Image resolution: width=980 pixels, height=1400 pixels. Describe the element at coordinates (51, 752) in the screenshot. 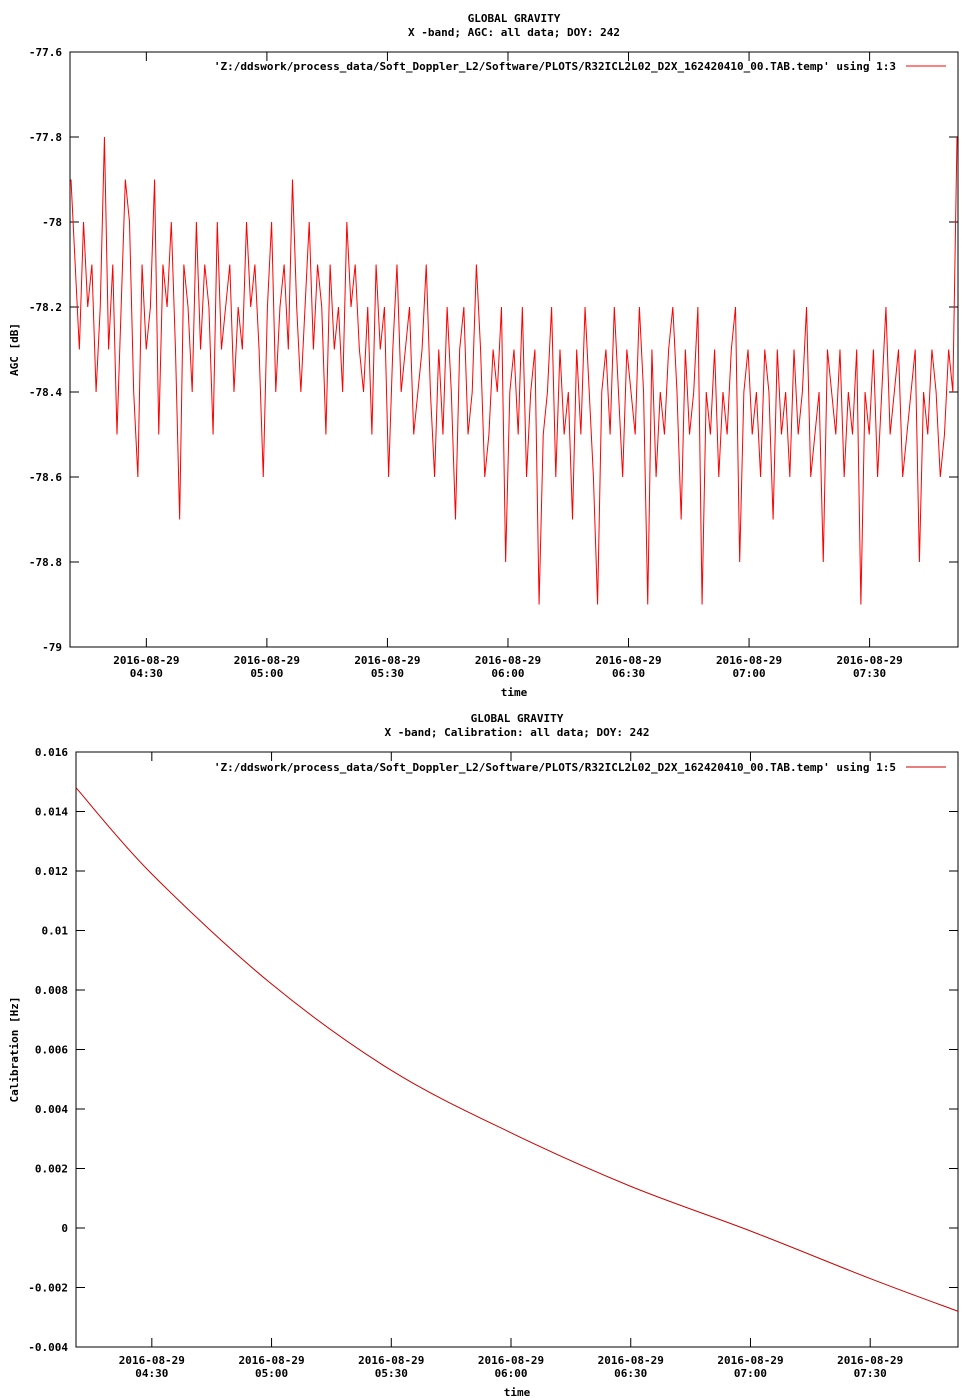

I see `y-tick-label: 0.016` at that location.